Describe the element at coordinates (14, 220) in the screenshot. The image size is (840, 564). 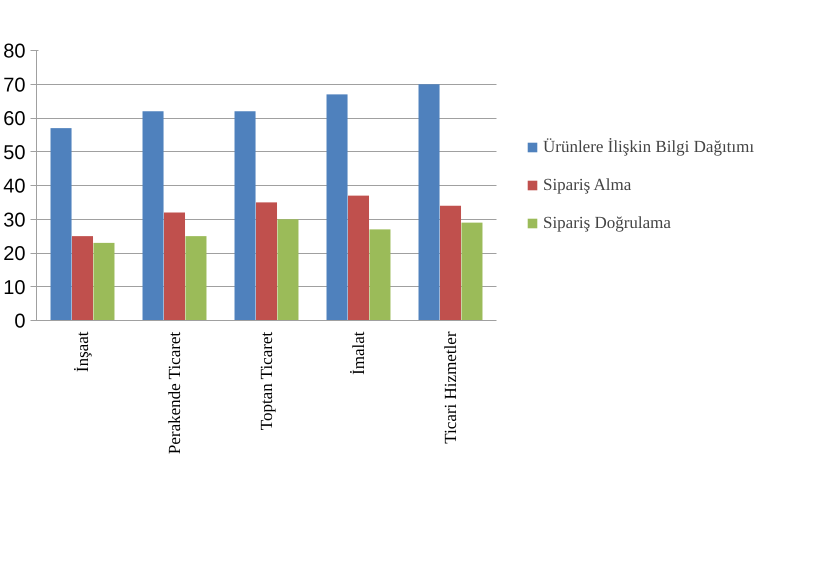
I see `y-tick-label: 30` at that location.